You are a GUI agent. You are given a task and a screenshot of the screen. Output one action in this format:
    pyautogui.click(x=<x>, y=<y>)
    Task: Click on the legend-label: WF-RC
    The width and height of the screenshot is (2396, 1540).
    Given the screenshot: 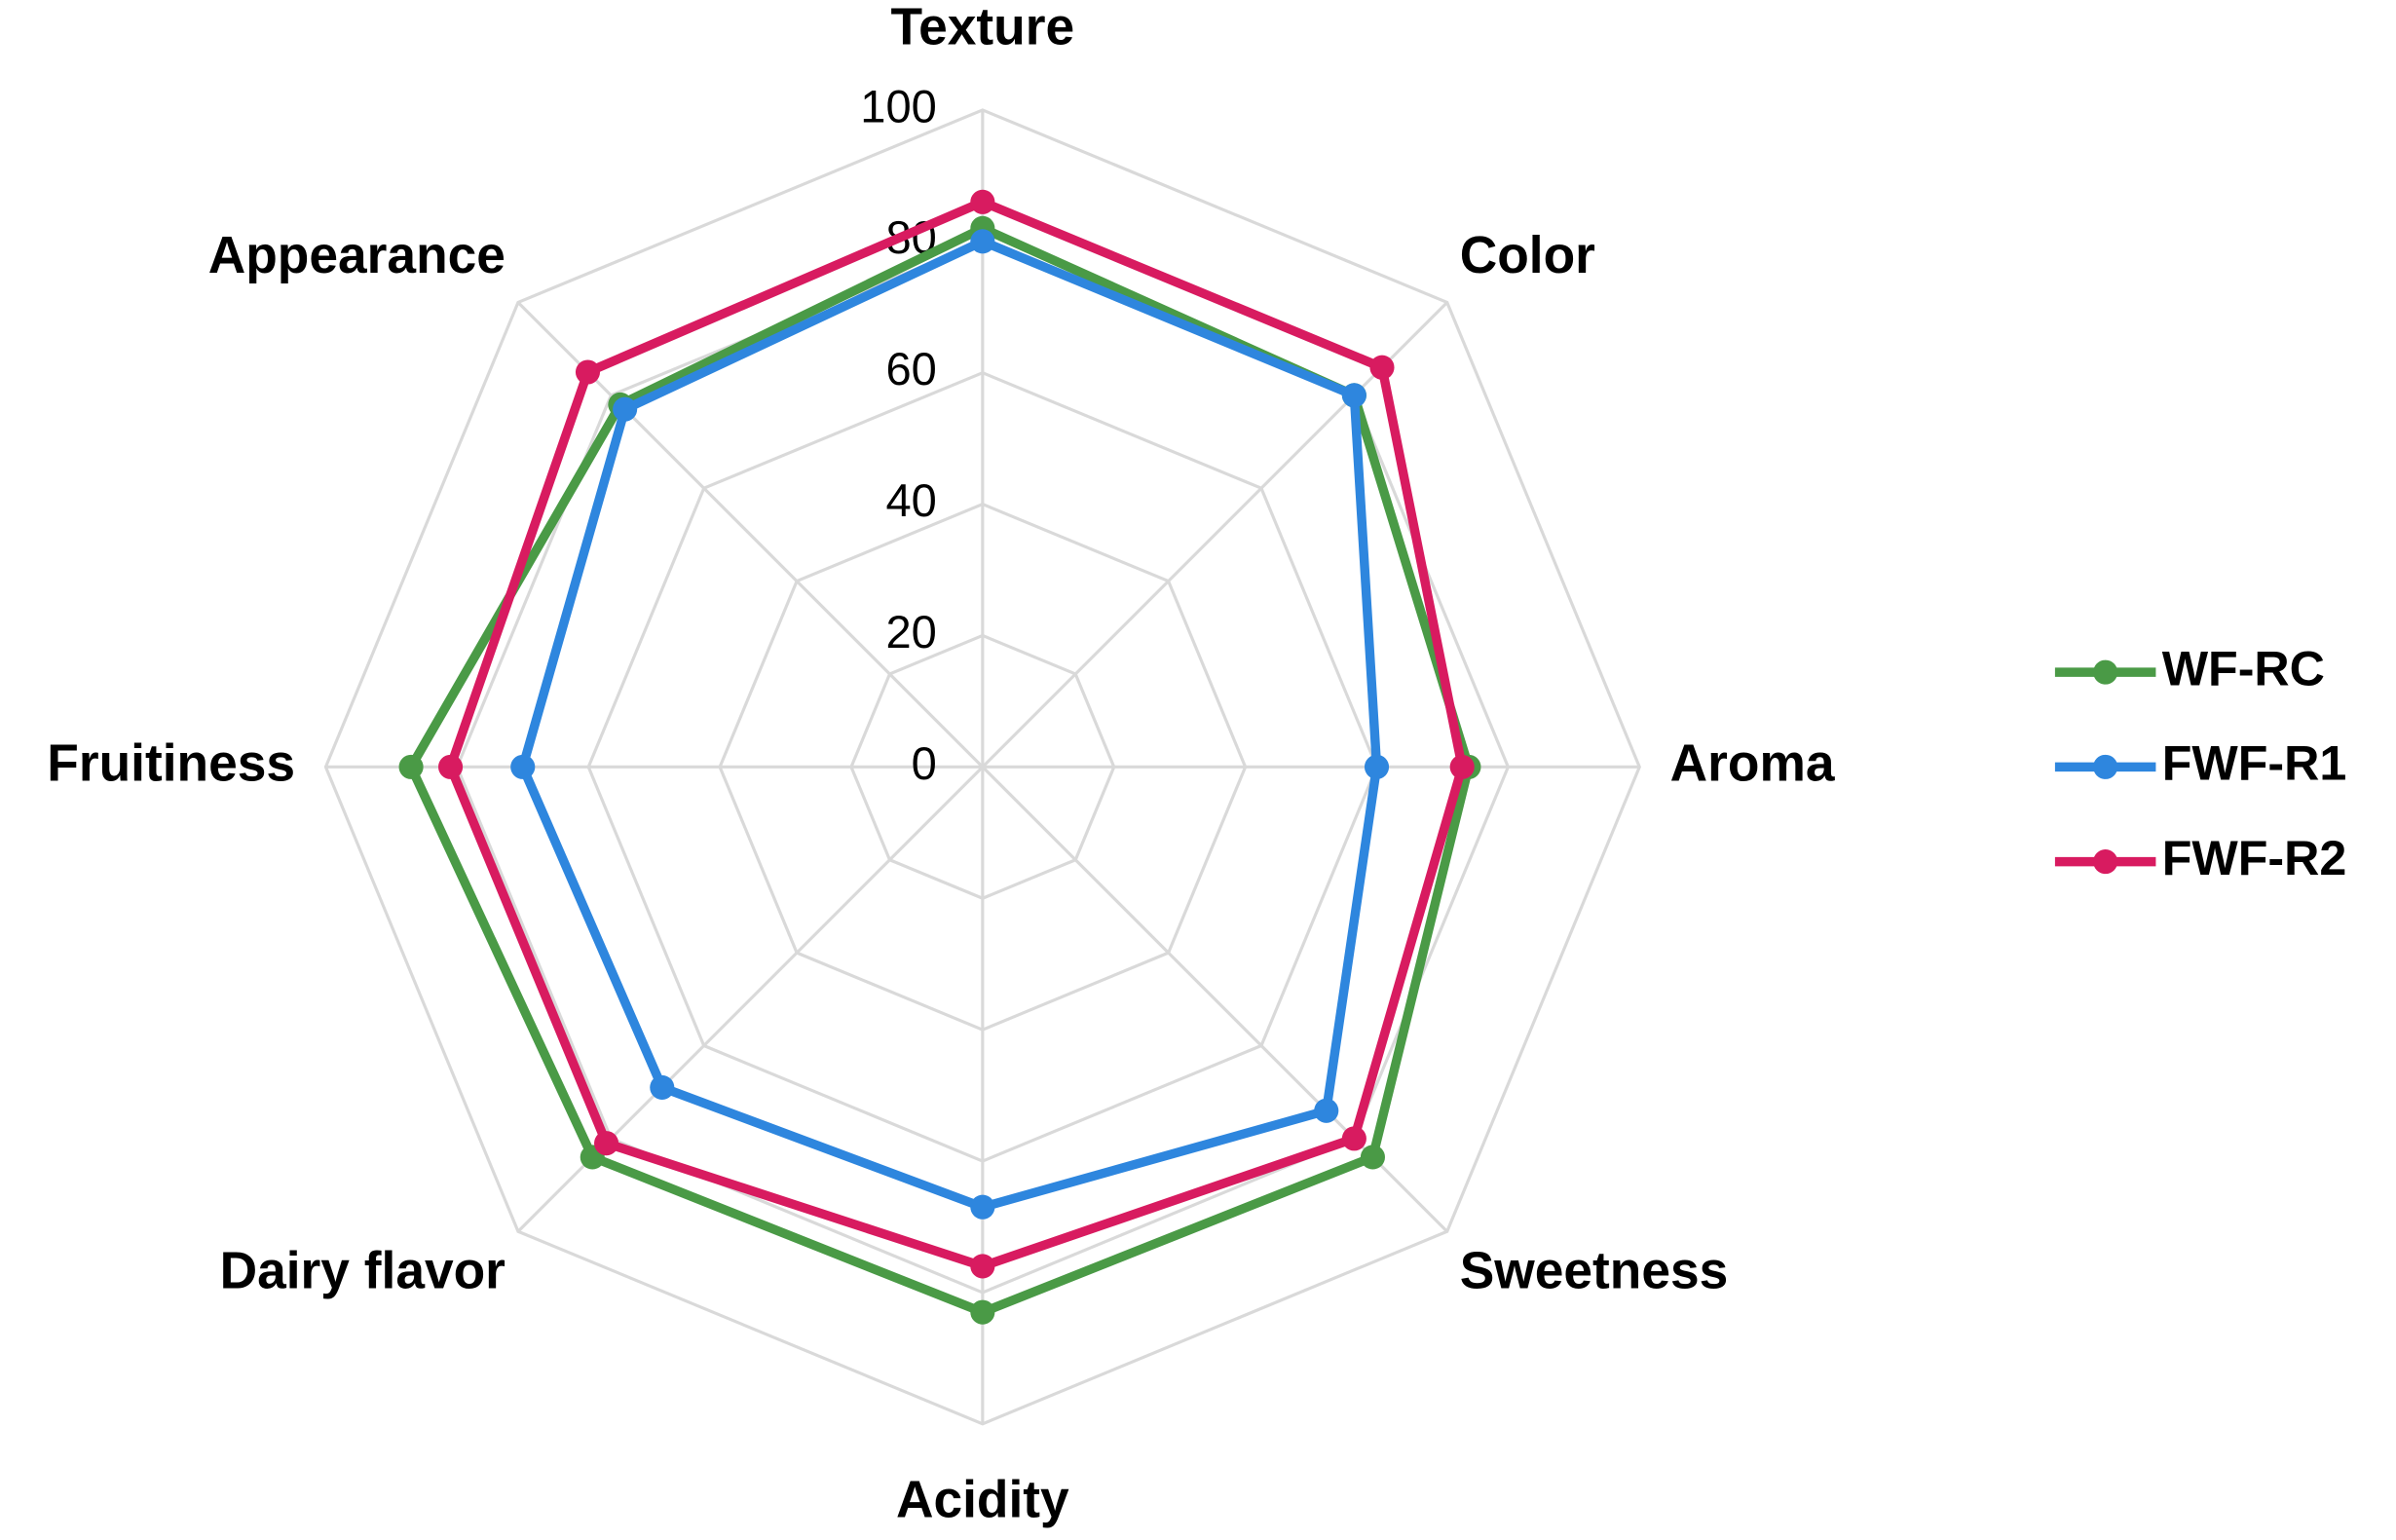 What is the action you would take?
    pyautogui.click(x=2243, y=668)
    